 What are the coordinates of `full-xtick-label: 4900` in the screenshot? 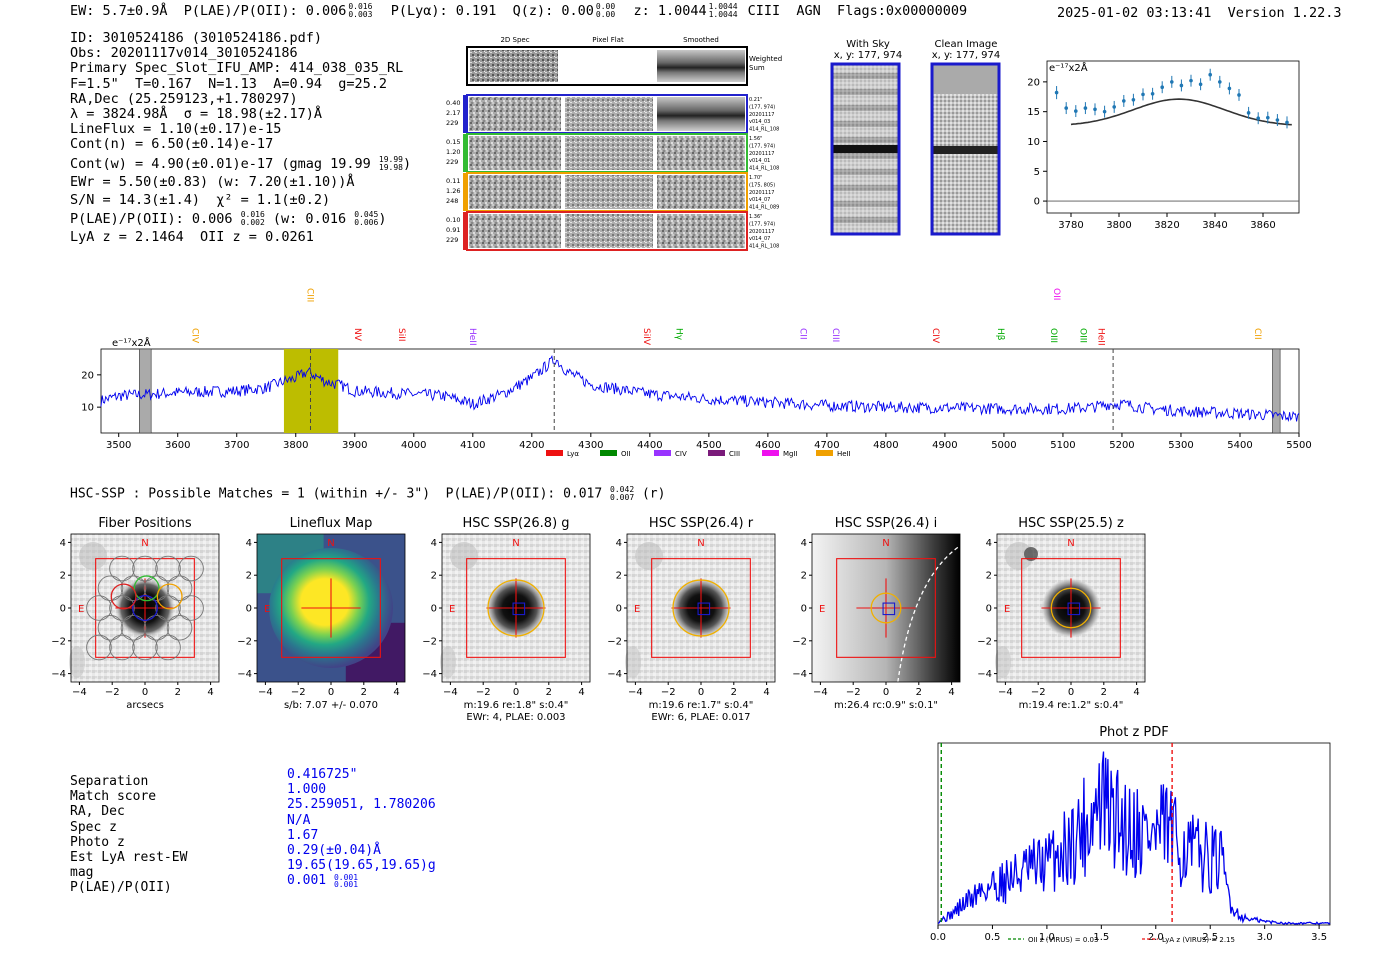 It's located at (944, 445).